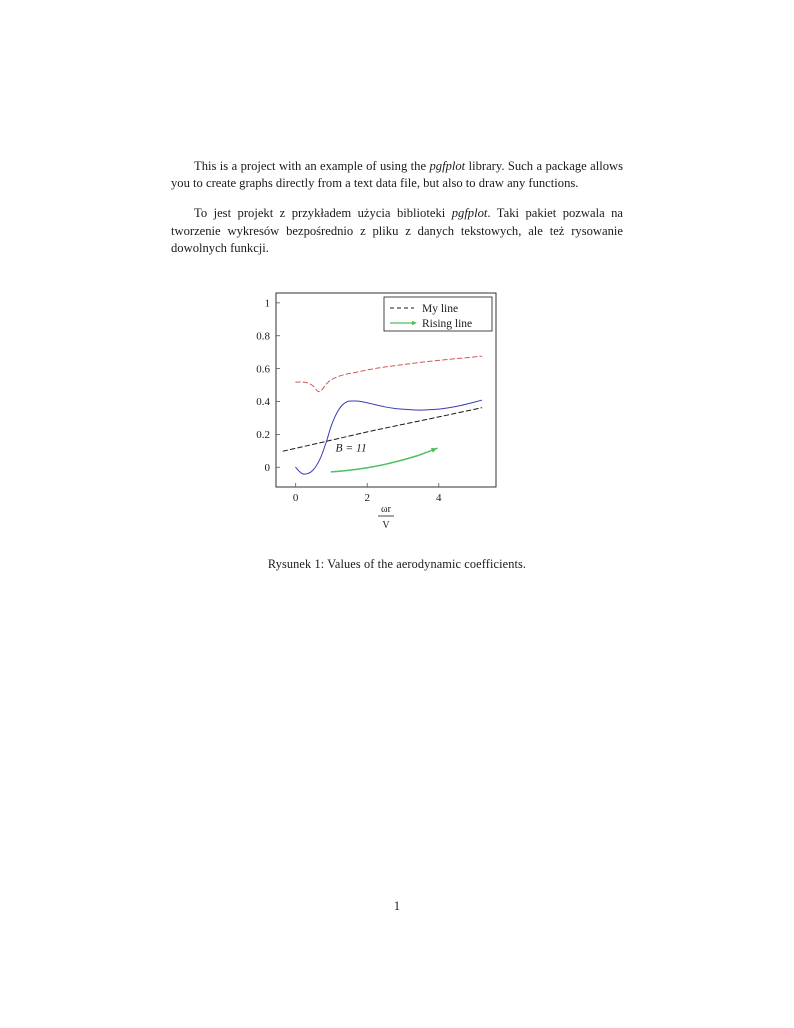 The width and height of the screenshot is (794, 1028). I want to click on rising-line-arrow-icon, so click(433, 450).